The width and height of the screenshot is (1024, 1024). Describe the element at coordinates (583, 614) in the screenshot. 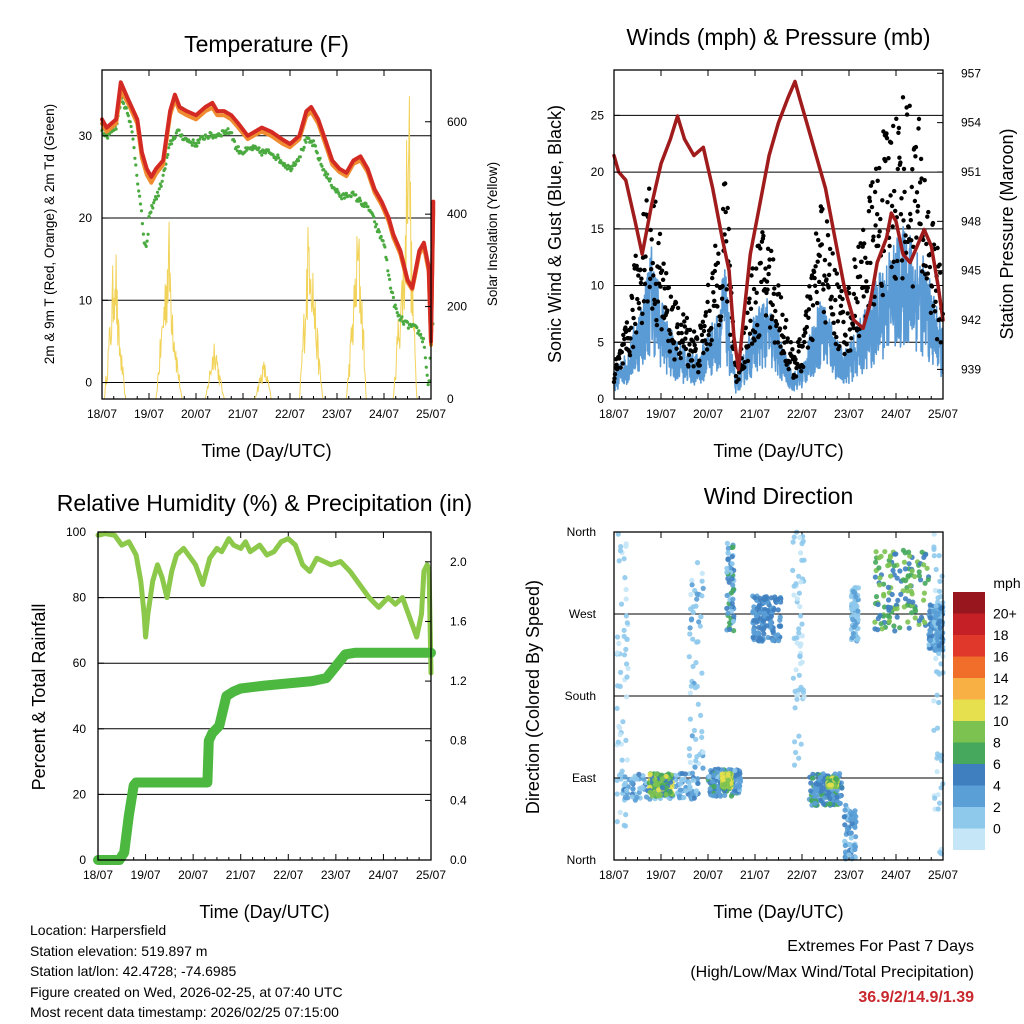

I see `direction-y-tick-label: West` at that location.